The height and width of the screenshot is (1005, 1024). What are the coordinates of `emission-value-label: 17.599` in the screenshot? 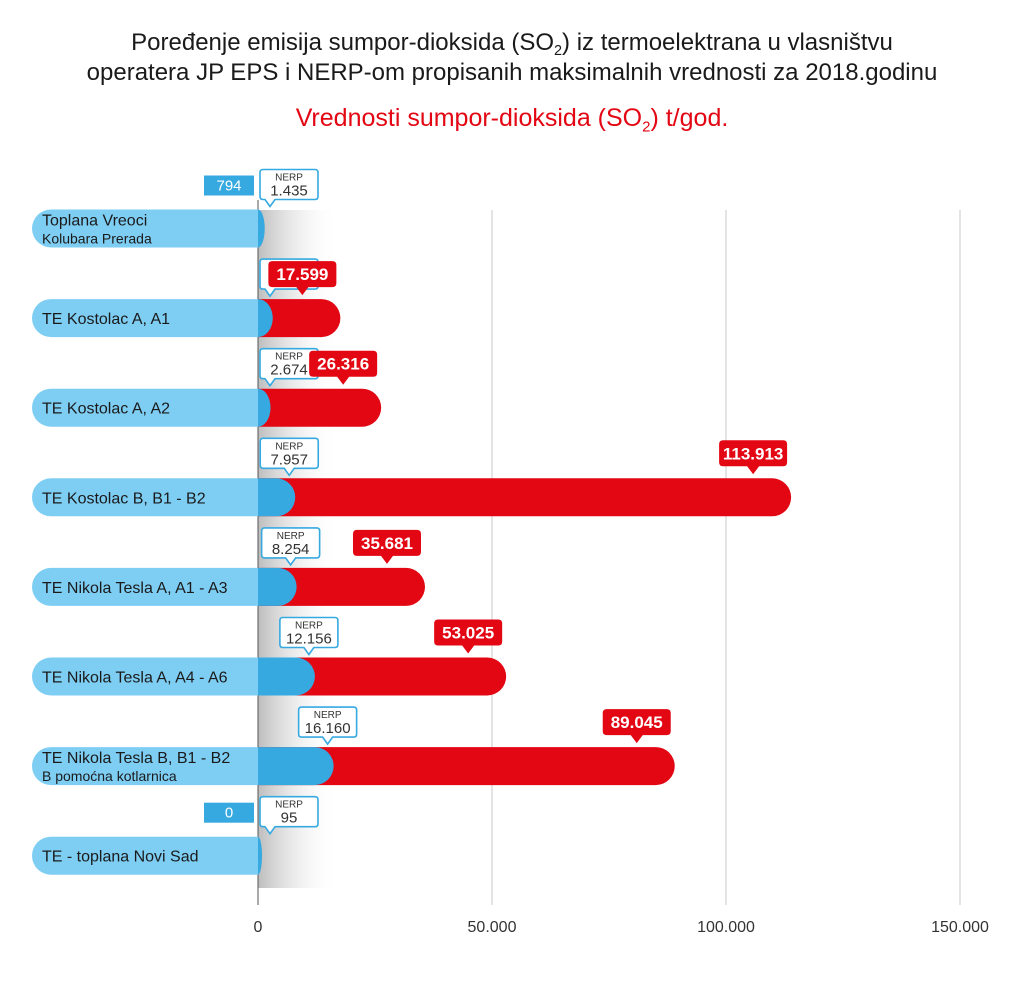 It's located at (302, 274).